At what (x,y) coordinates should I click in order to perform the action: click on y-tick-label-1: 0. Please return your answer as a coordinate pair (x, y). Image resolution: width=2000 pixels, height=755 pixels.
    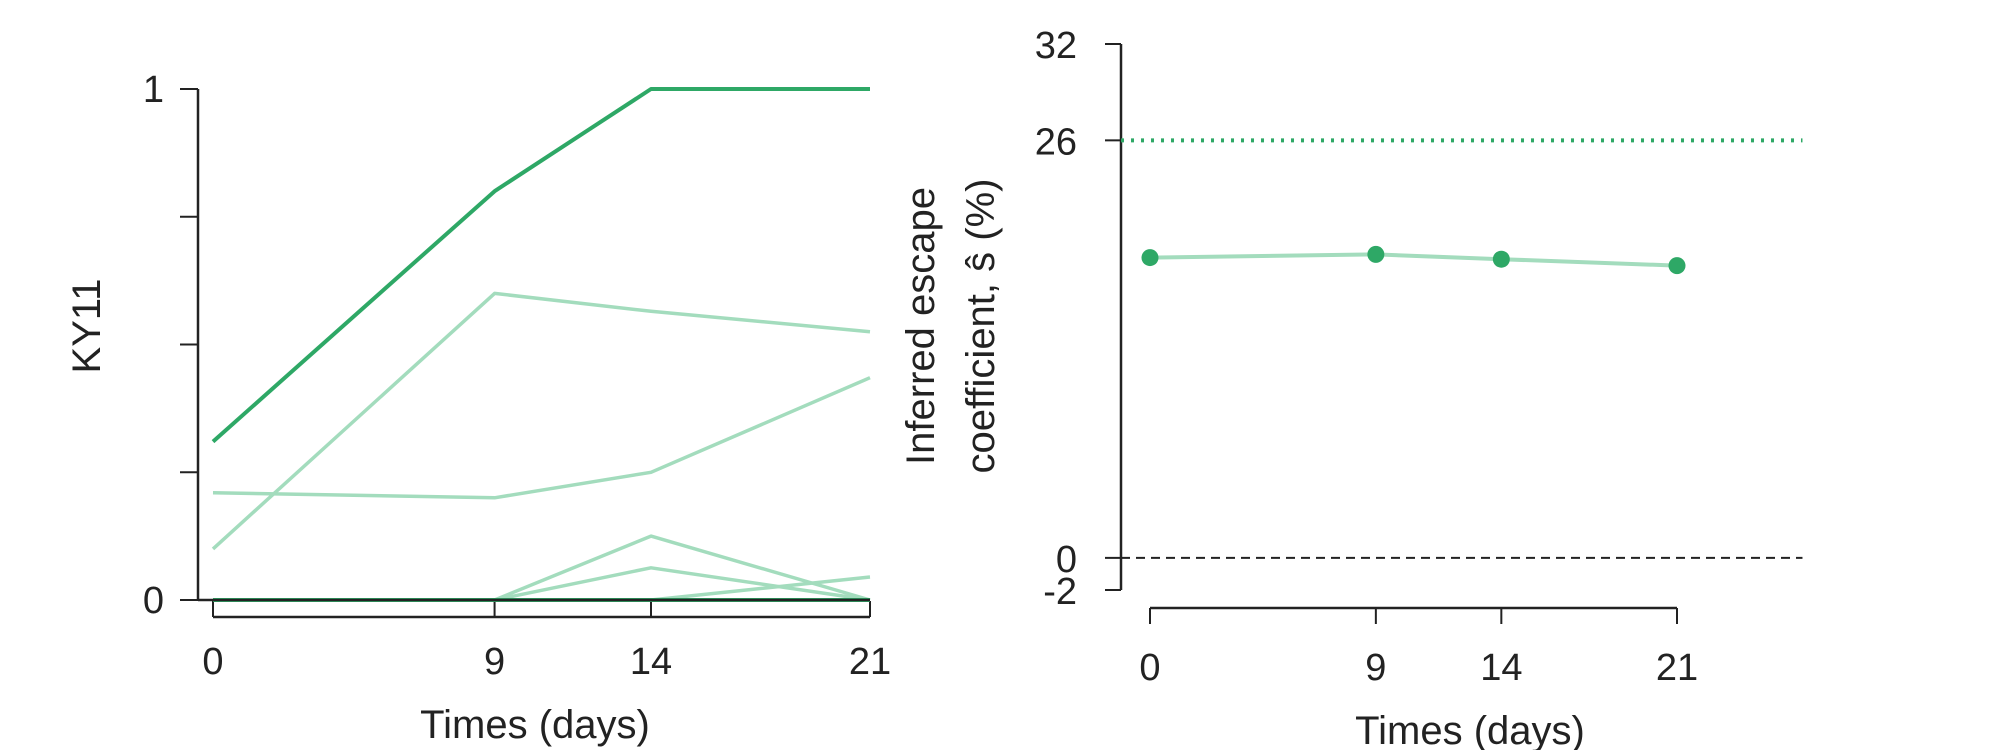
    Looking at the image, I should click on (1066, 560).